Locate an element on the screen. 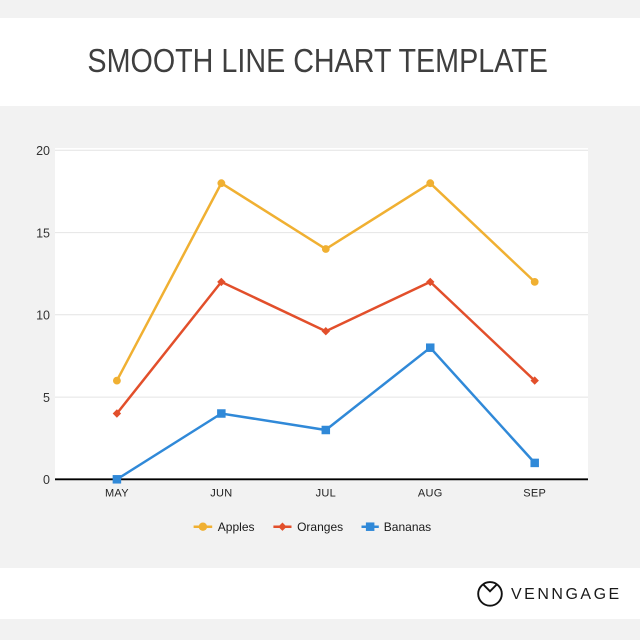  svg-text: 10 is located at coordinates (43, 316).